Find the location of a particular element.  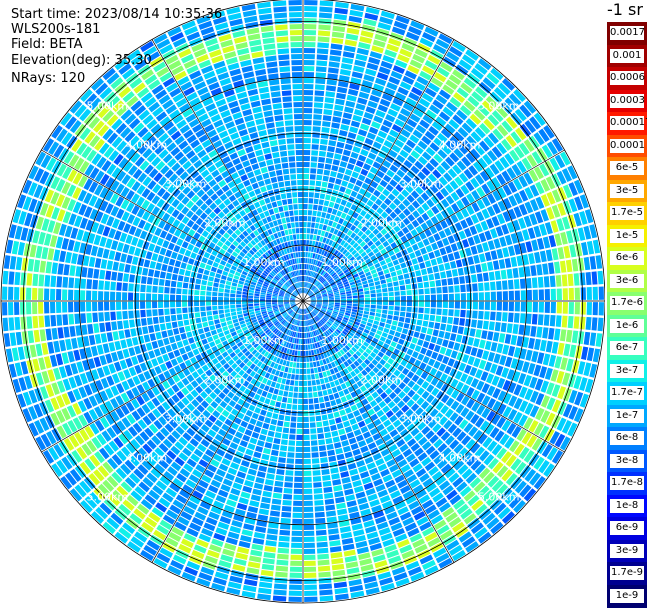

colorbar-step: 0.0017 is located at coordinates (627, 33).